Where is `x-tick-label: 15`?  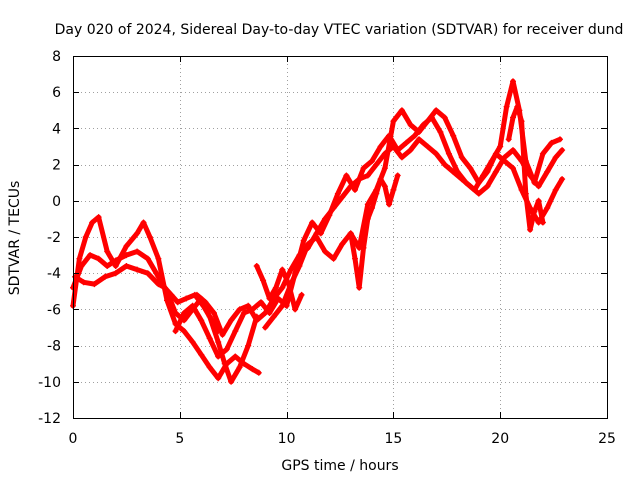 x-tick-label: 15 is located at coordinates (393, 439).